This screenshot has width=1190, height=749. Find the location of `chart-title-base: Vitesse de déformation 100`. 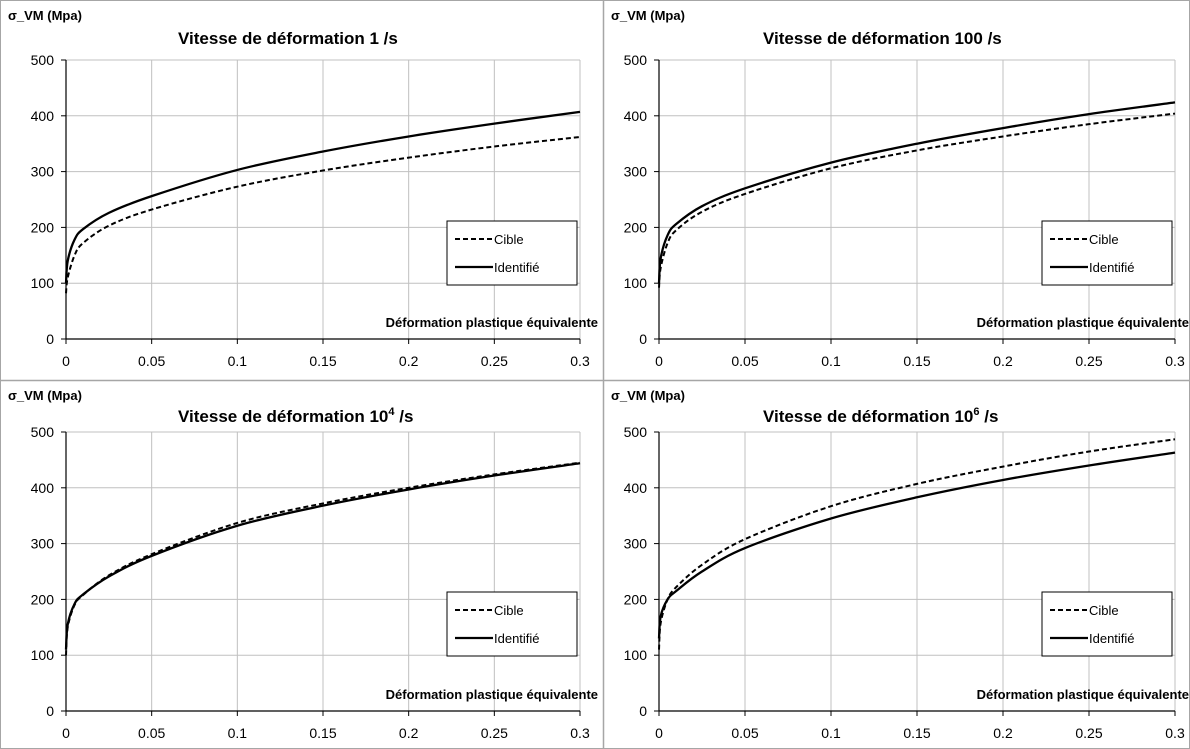

chart-title-base: Vitesse de déformation 100 is located at coordinates (873, 38).